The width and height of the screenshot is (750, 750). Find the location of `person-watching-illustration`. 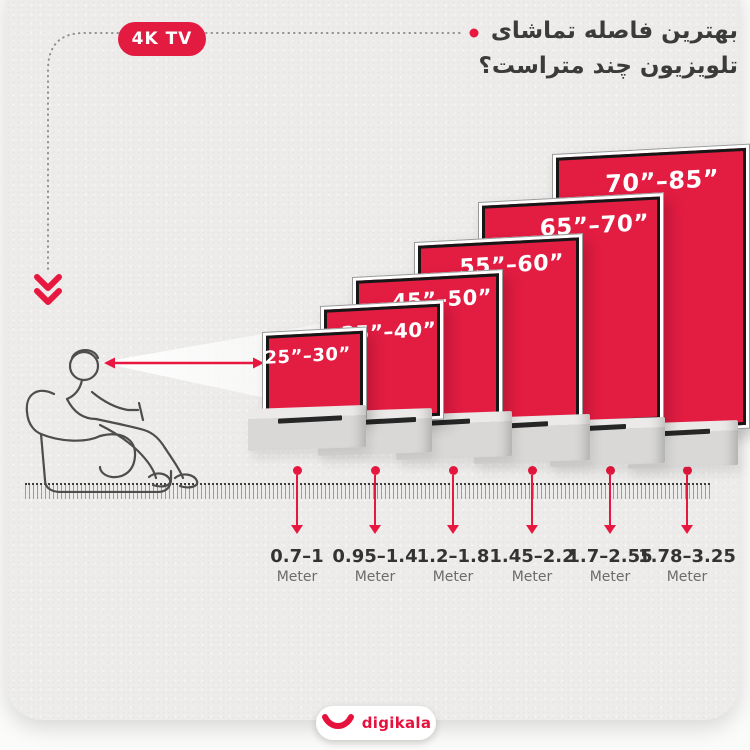

person-watching-illustration is located at coordinates (112, 421).